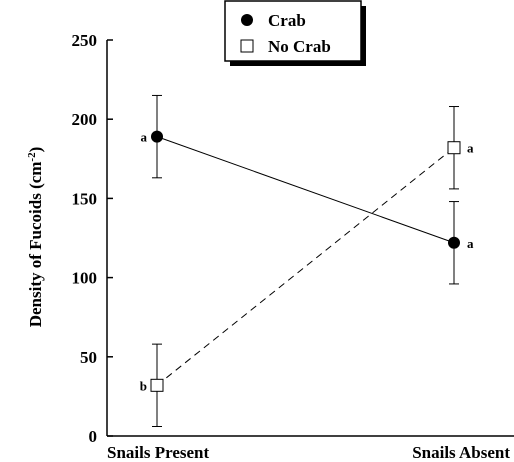 The width and height of the screenshot is (514, 462). What do you see at coordinates (287, 20) in the screenshot?
I see `legend-crab-label: Crab` at bounding box center [287, 20].